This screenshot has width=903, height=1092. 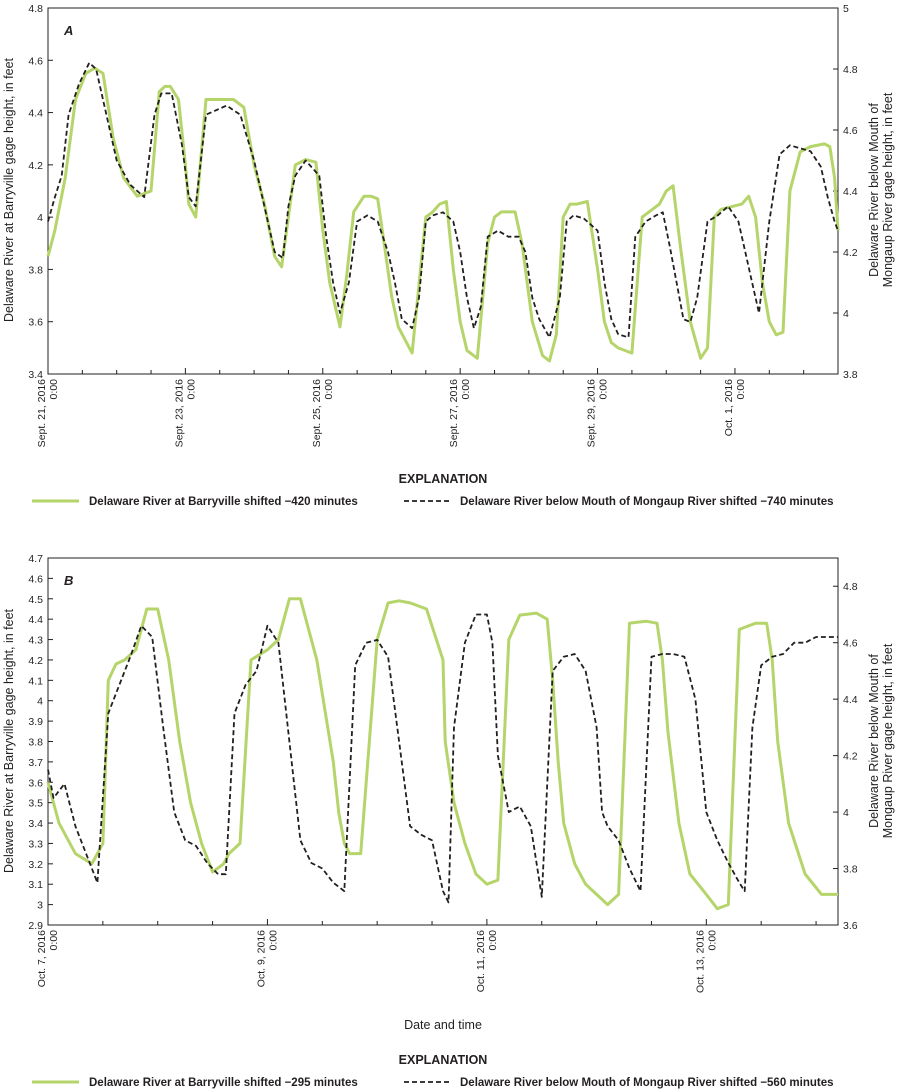 What do you see at coordinates (443, 1060) in the screenshot?
I see `legend-title-b: EXPLANATION` at bounding box center [443, 1060].